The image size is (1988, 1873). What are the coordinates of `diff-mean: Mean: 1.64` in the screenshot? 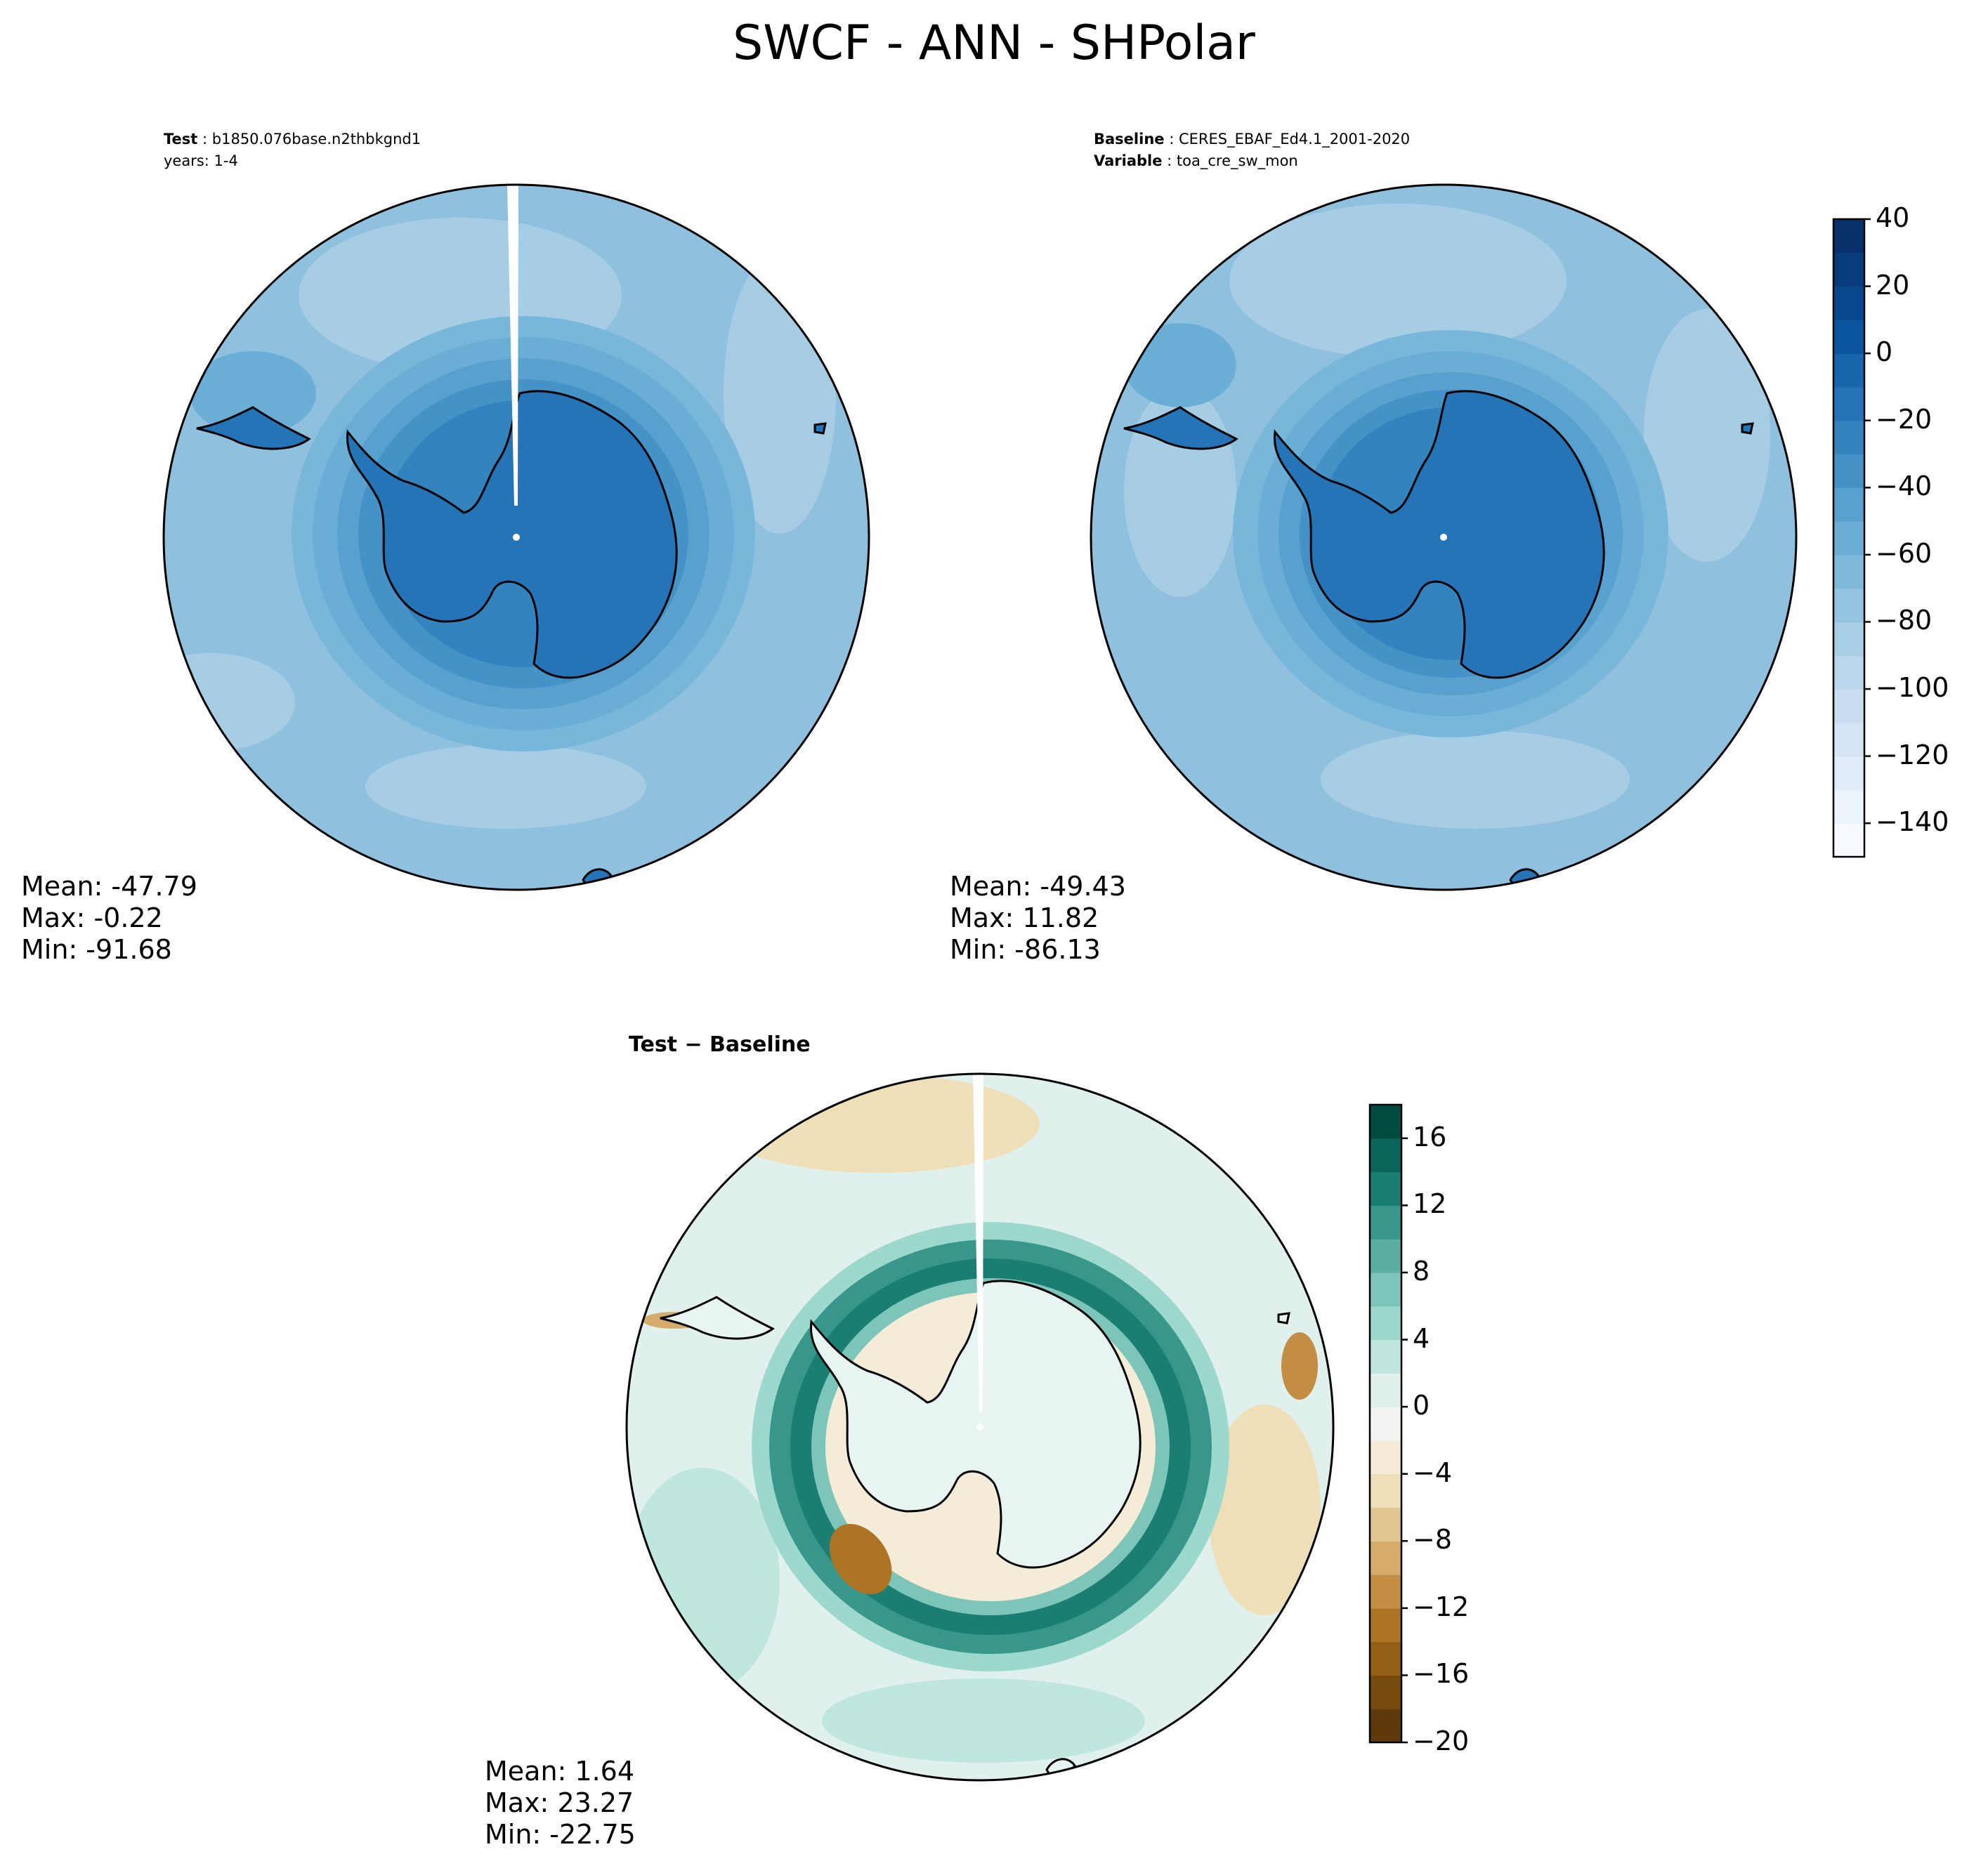 It's located at (560, 1771).